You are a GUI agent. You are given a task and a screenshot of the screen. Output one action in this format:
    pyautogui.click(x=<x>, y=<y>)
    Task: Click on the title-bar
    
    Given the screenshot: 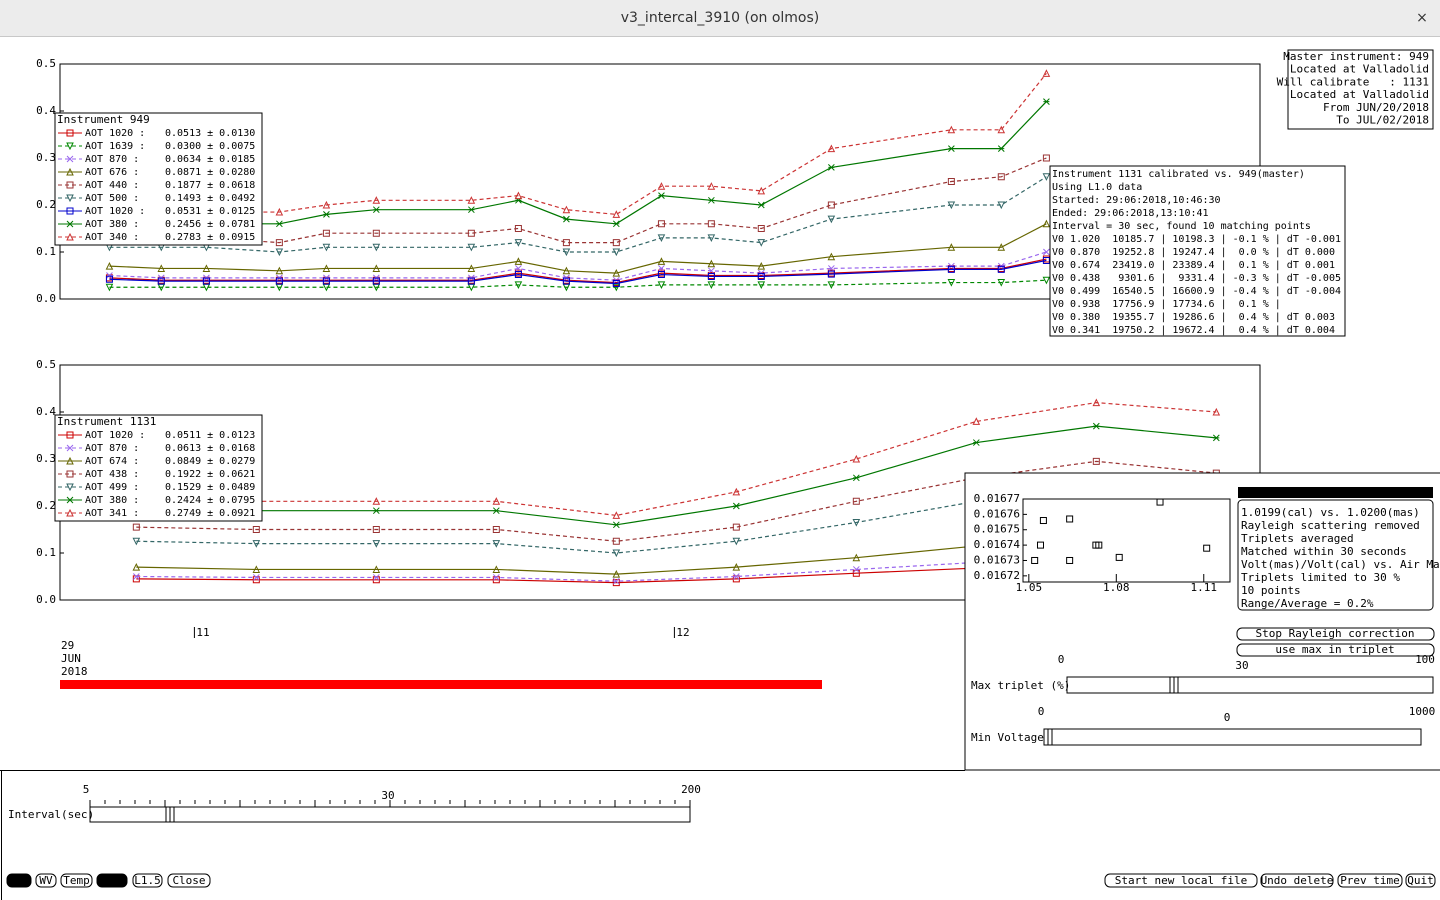 What is the action you would take?
    pyautogui.click(x=720, y=18)
    